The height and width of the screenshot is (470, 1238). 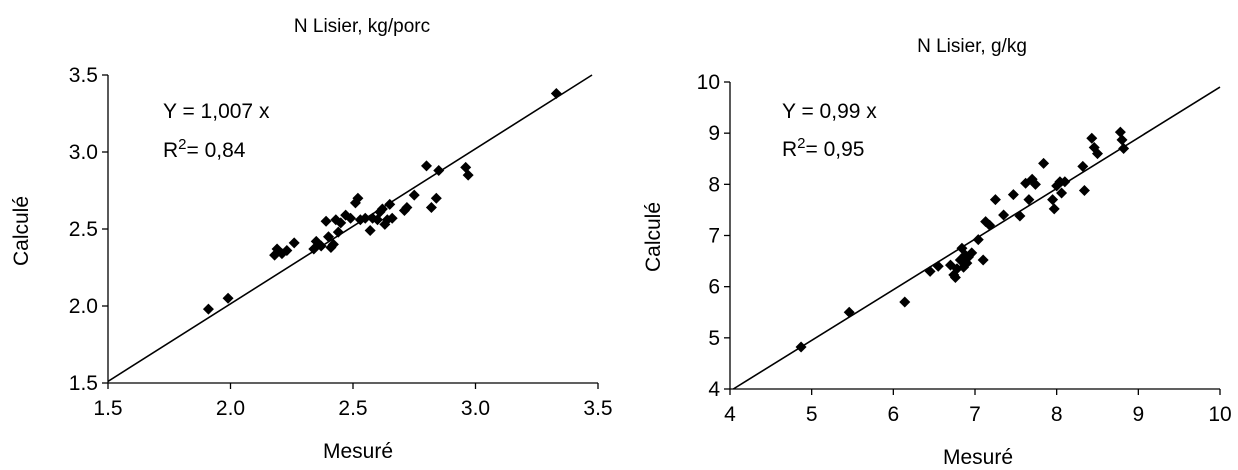 What do you see at coordinates (835, 149) in the screenshot?
I see `r-squared-value: = 0,95` at bounding box center [835, 149].